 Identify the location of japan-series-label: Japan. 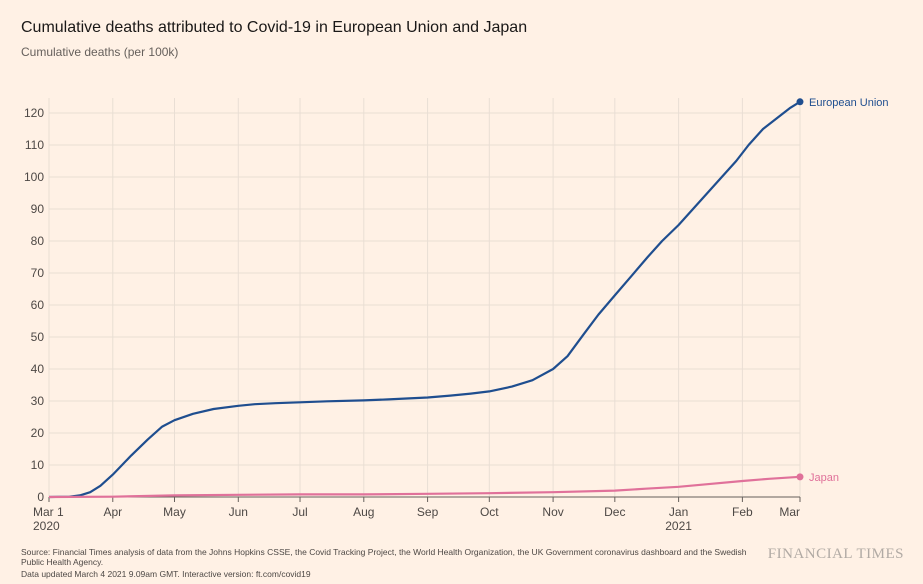
(824, 478).